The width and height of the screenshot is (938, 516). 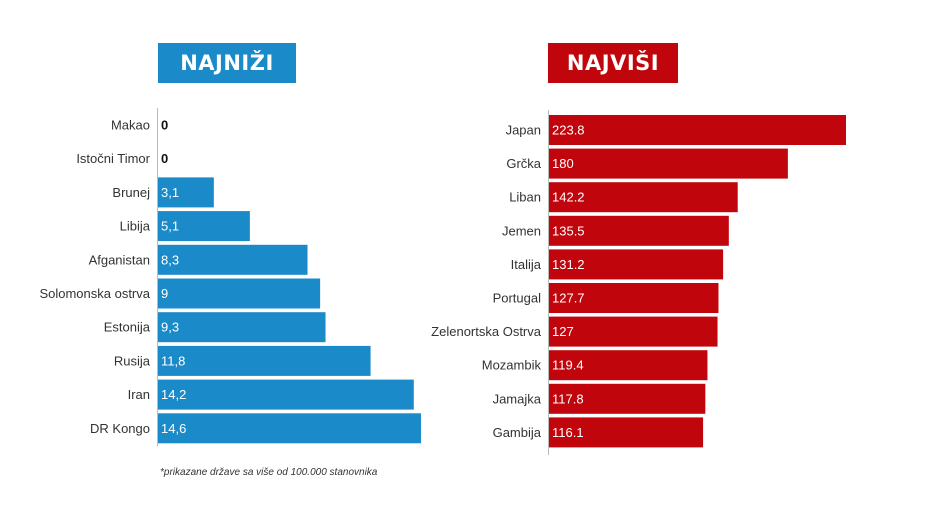 I want to click on category-label-highest-10: Gambija, so click(x=517, y=432).